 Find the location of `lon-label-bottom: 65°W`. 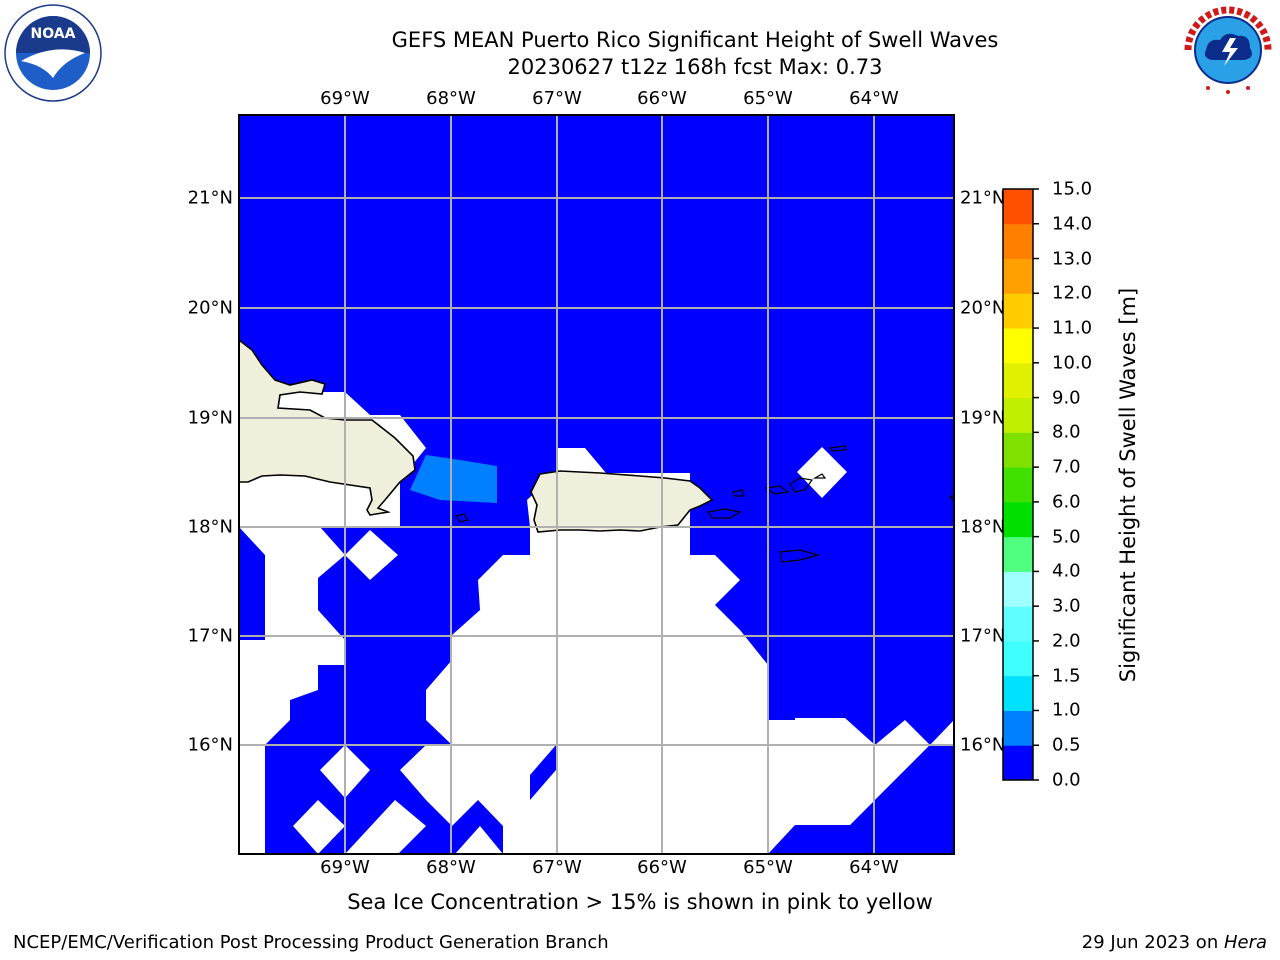

lon-label-bottom: 65°W is located at coordinates (768, 867).